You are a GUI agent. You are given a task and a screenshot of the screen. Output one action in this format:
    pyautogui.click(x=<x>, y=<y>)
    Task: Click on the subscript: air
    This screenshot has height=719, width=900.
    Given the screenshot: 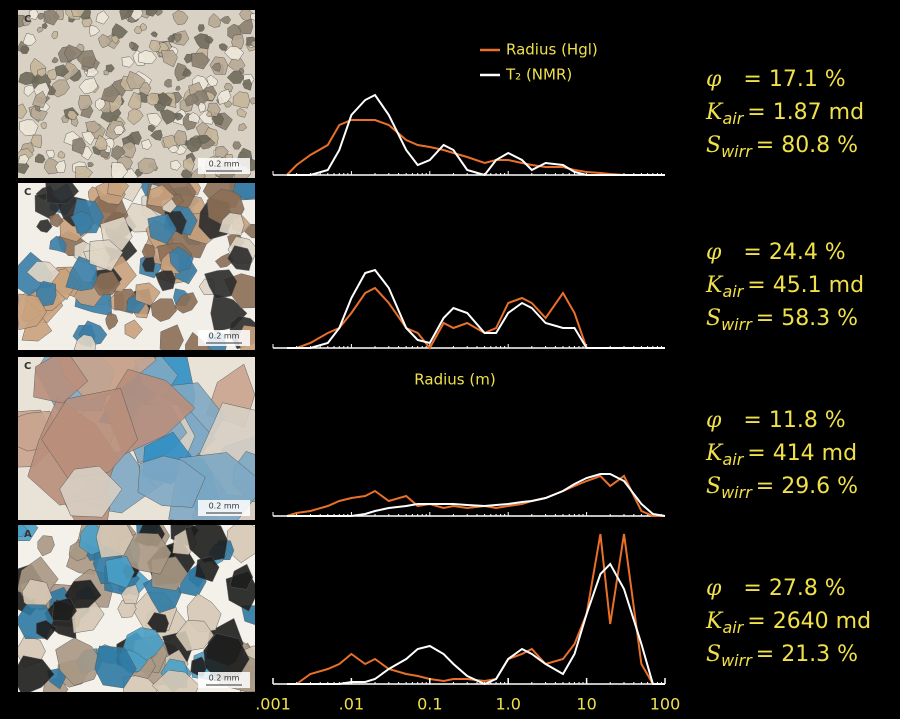 What is the action you would take?
    pyautogui.click(x=733, y=627)
    